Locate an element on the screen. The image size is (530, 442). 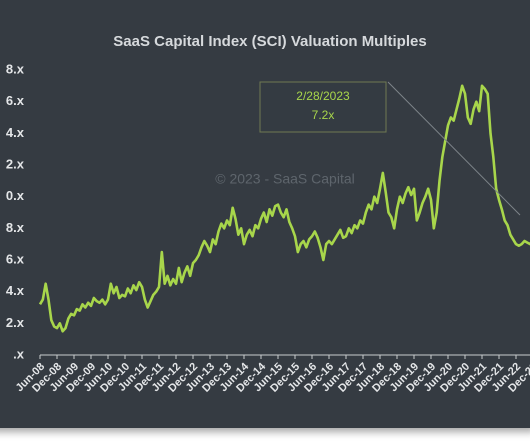
watermark: © 2023 - SaaS Capital is located at coordinates (285, 179).